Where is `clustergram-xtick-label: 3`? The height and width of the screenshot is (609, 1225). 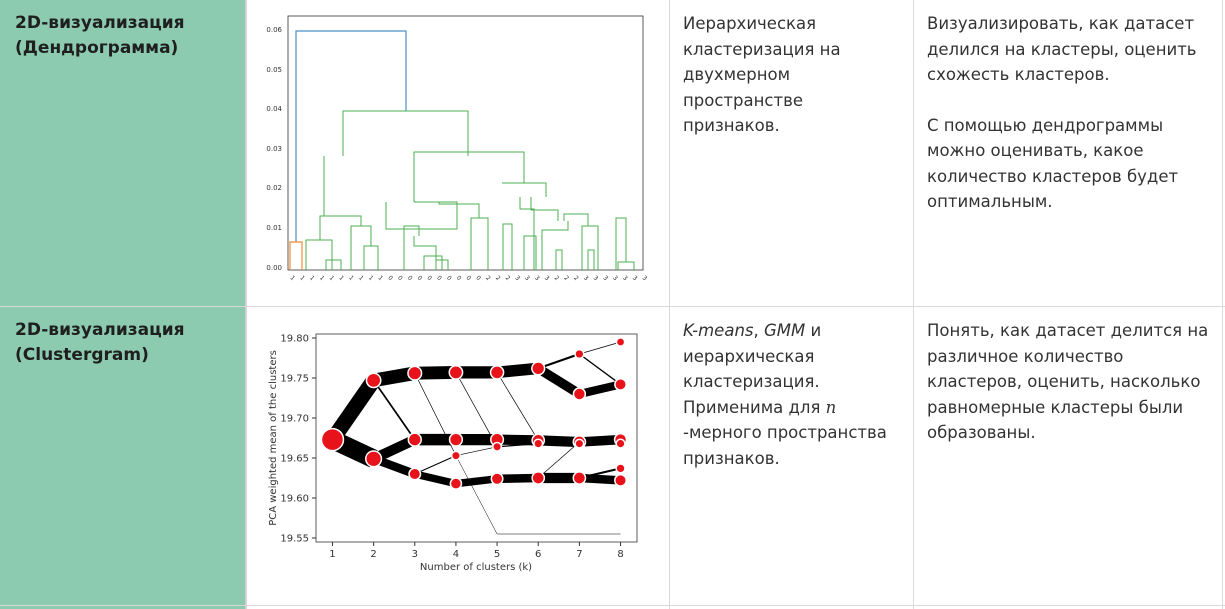 clustergram-xtick-label: 3 is located at coordinates (415, 554).